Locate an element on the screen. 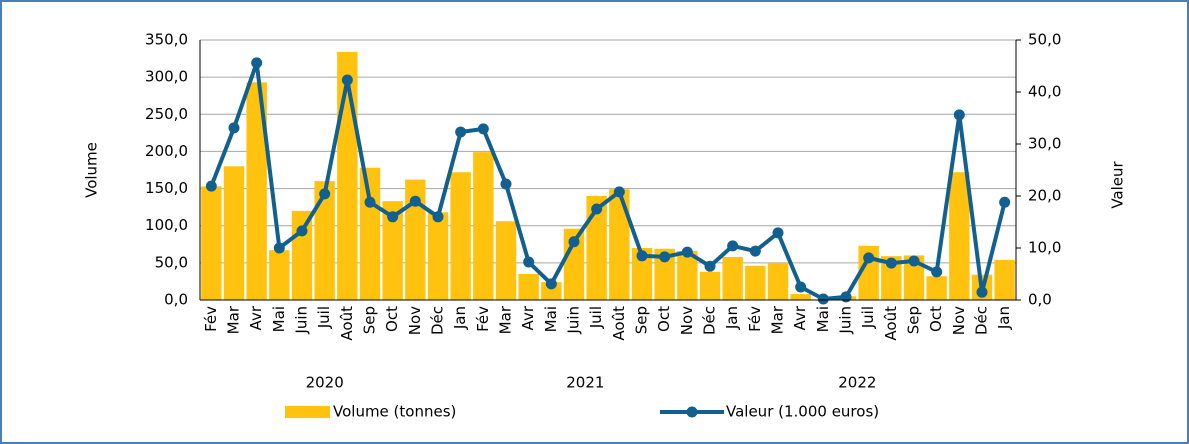  legend-marker is located at coordinates (692, 412).